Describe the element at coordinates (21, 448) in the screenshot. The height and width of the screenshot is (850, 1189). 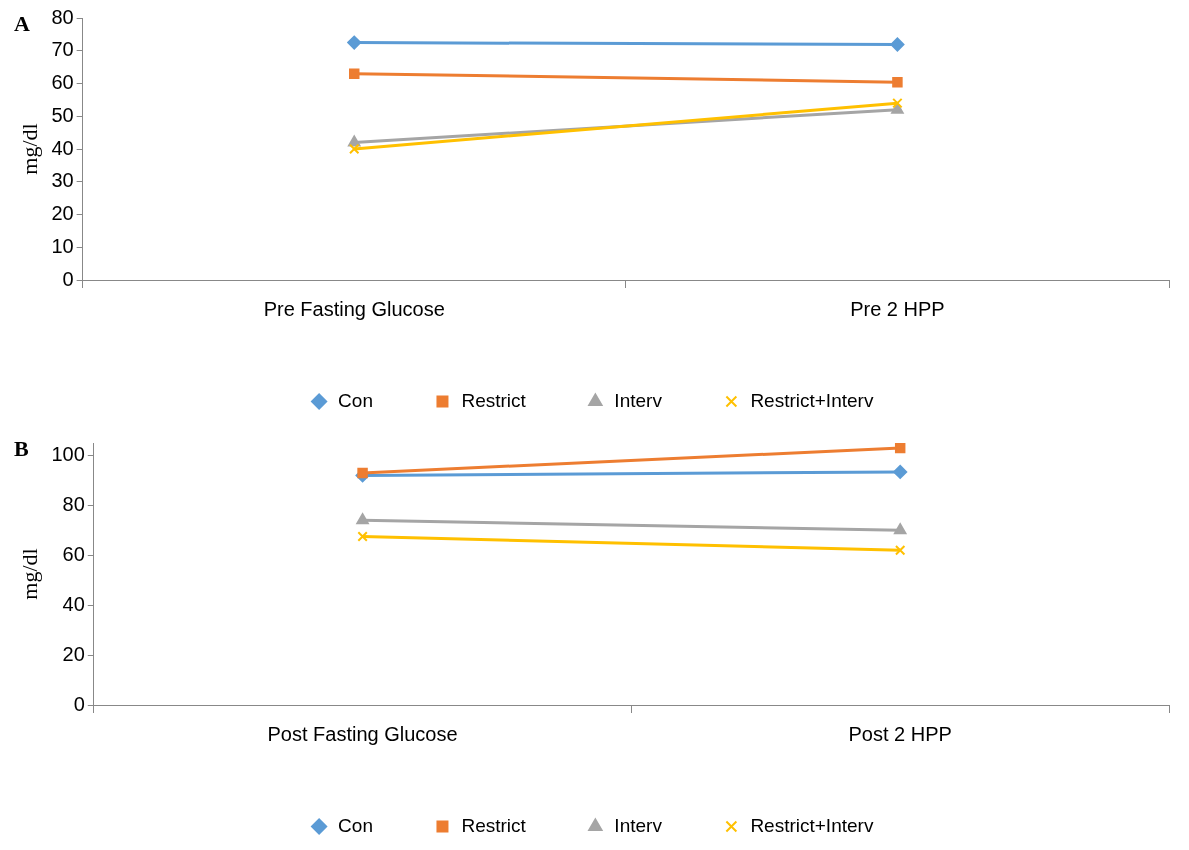
I see `text: B` at that location.